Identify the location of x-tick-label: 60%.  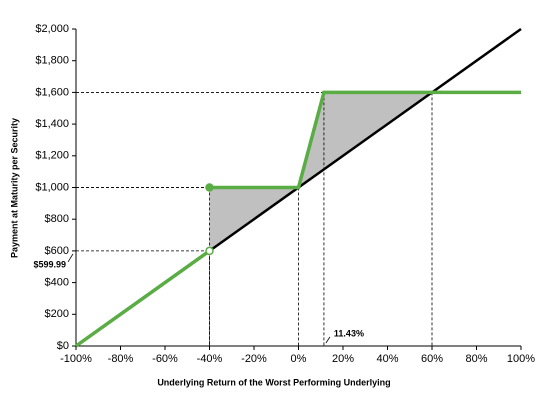
(432, 359).